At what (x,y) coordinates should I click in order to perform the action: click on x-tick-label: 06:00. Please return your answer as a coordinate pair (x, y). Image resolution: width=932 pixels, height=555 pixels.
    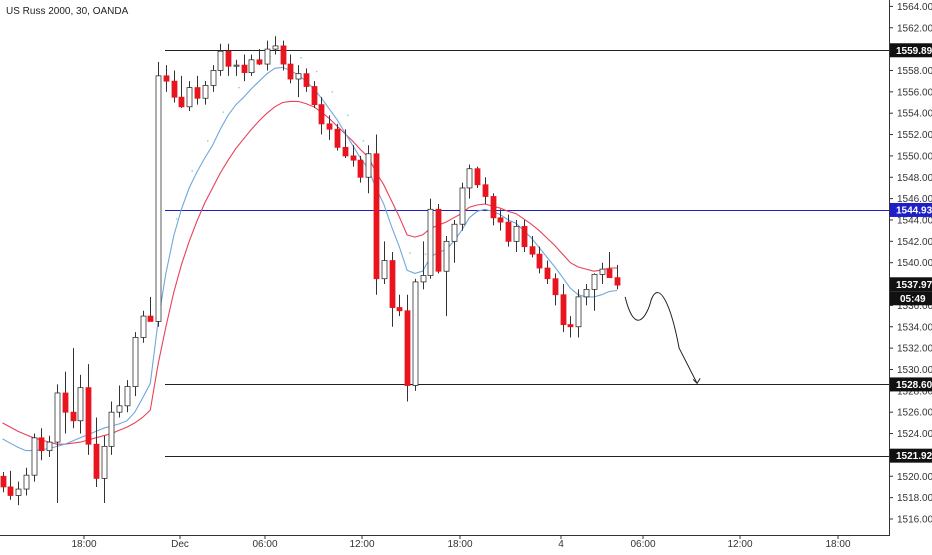
    Looking at the image, I should click on (642, 544).